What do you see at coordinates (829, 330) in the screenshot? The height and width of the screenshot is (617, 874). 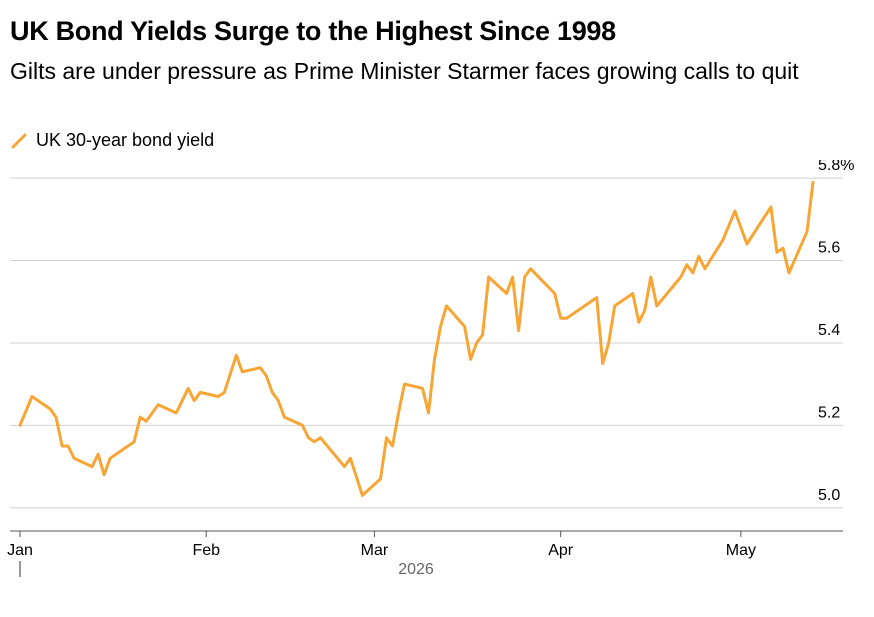 I see `y-tick-label: 5.4` at bounding box center [829, 330].